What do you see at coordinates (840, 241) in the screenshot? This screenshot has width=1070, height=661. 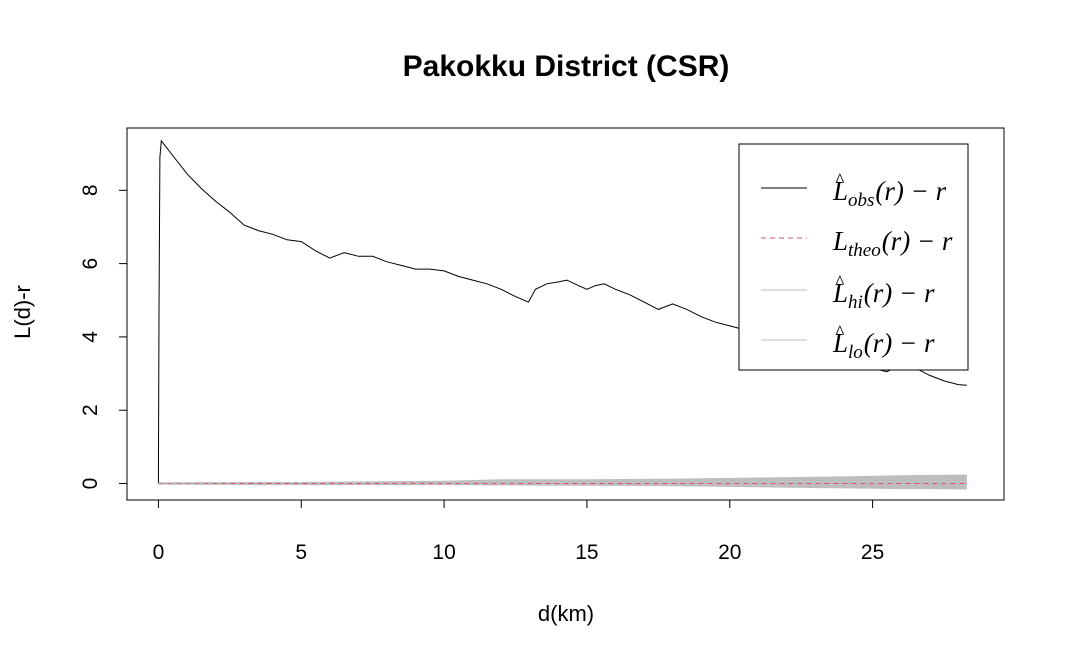 I see `legend-symbol-theo: L` at bounding box center [840, 241].